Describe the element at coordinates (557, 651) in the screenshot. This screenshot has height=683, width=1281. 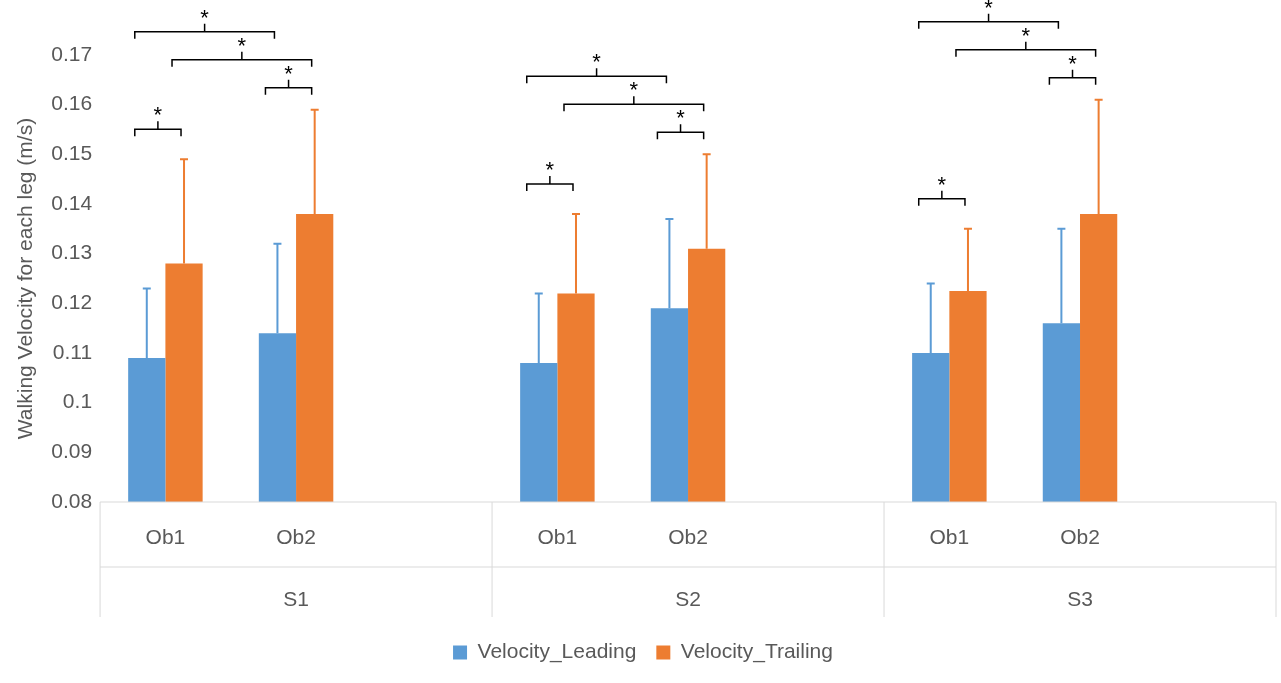
I see `legend-label: Velocity_Leading` at that location.